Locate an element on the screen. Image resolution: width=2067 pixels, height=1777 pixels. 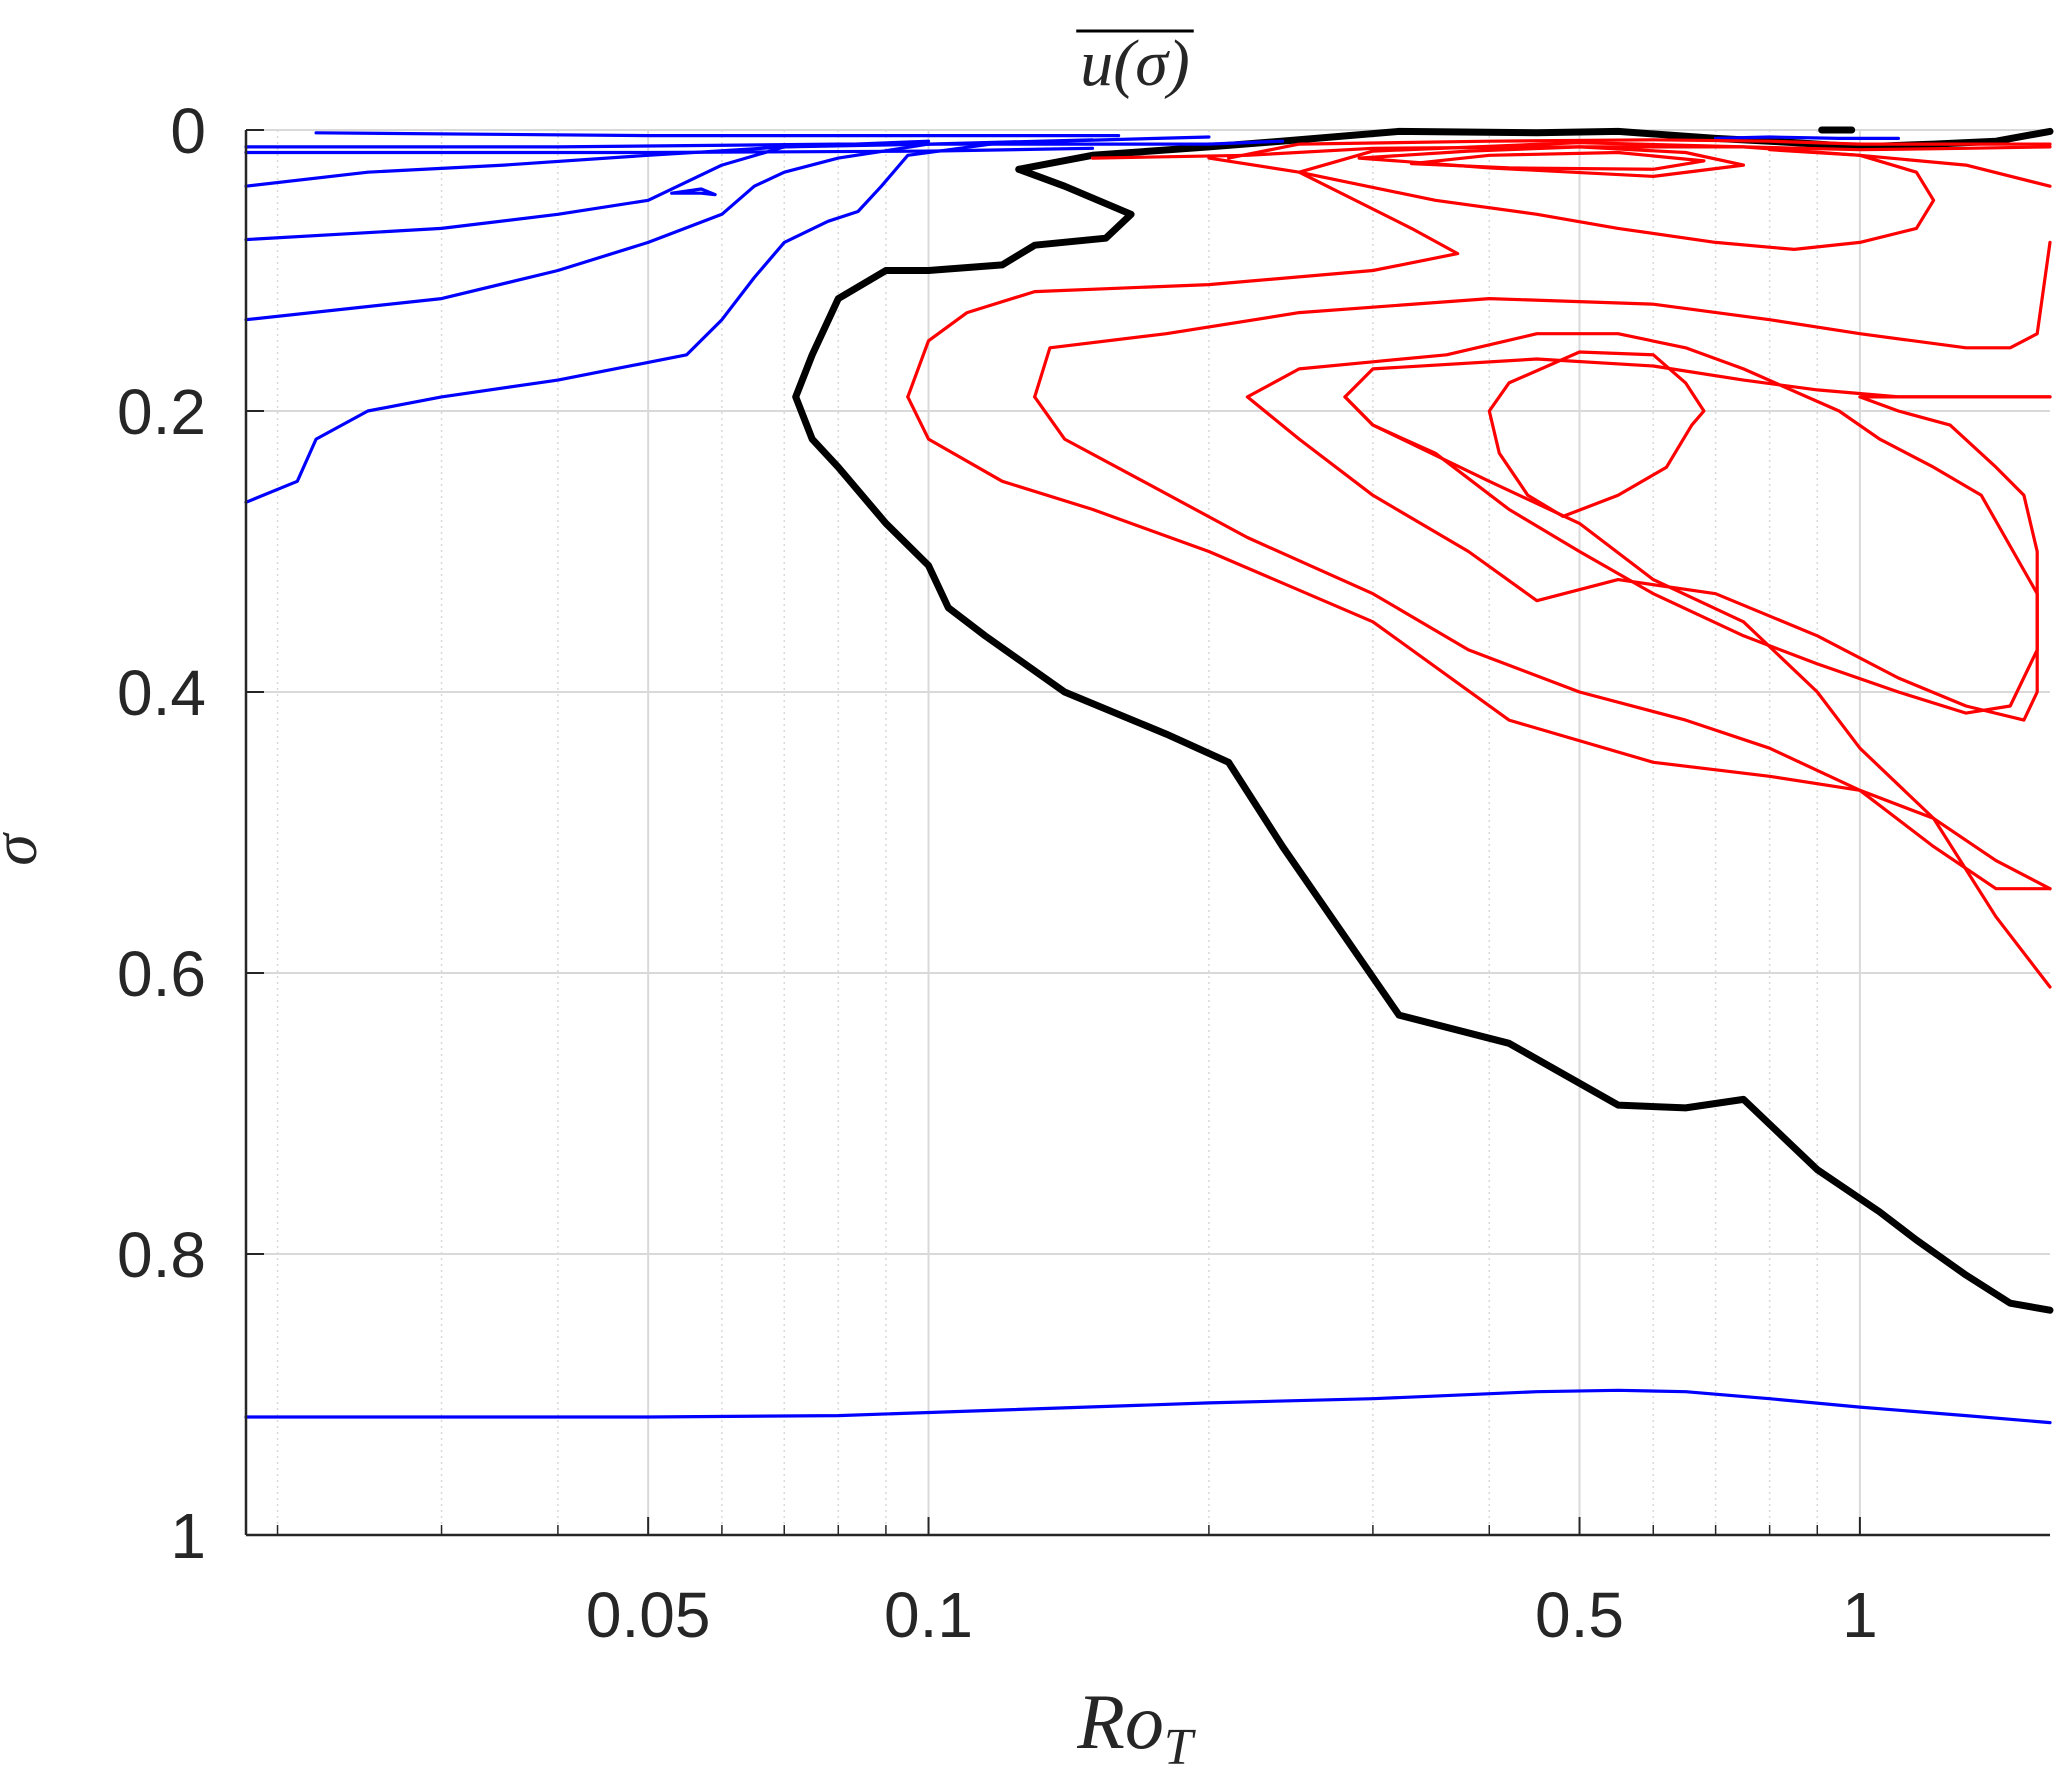
x-tick-label: 0.1 is located at coordinates (928, 1615).